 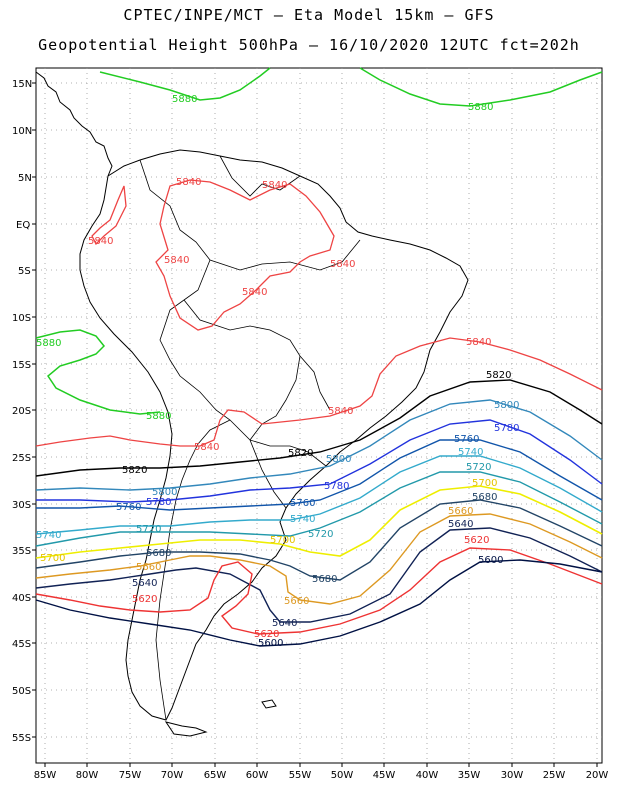 I want to click on label-5740-c: 5740, so click(x=470, y=452).